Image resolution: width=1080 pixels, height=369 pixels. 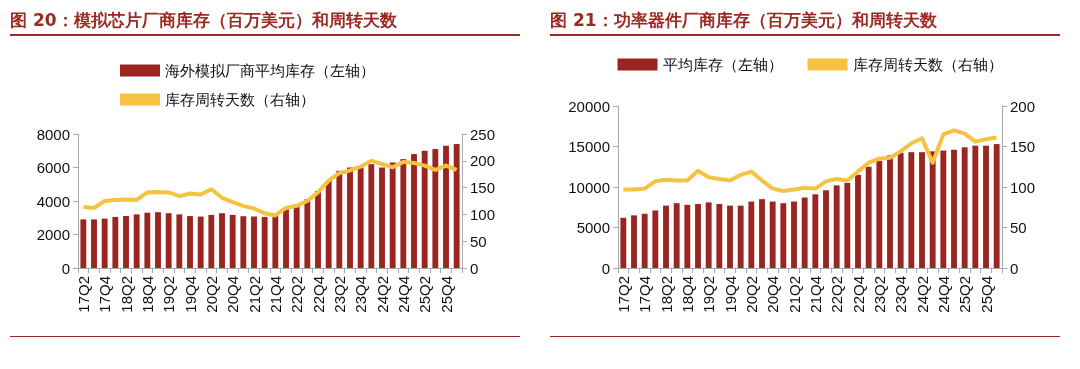 What do you see at coordinates (446, 294) in the screenshot?
I see `x-tick-label: 25Q4` at bounding box center [446, 294].